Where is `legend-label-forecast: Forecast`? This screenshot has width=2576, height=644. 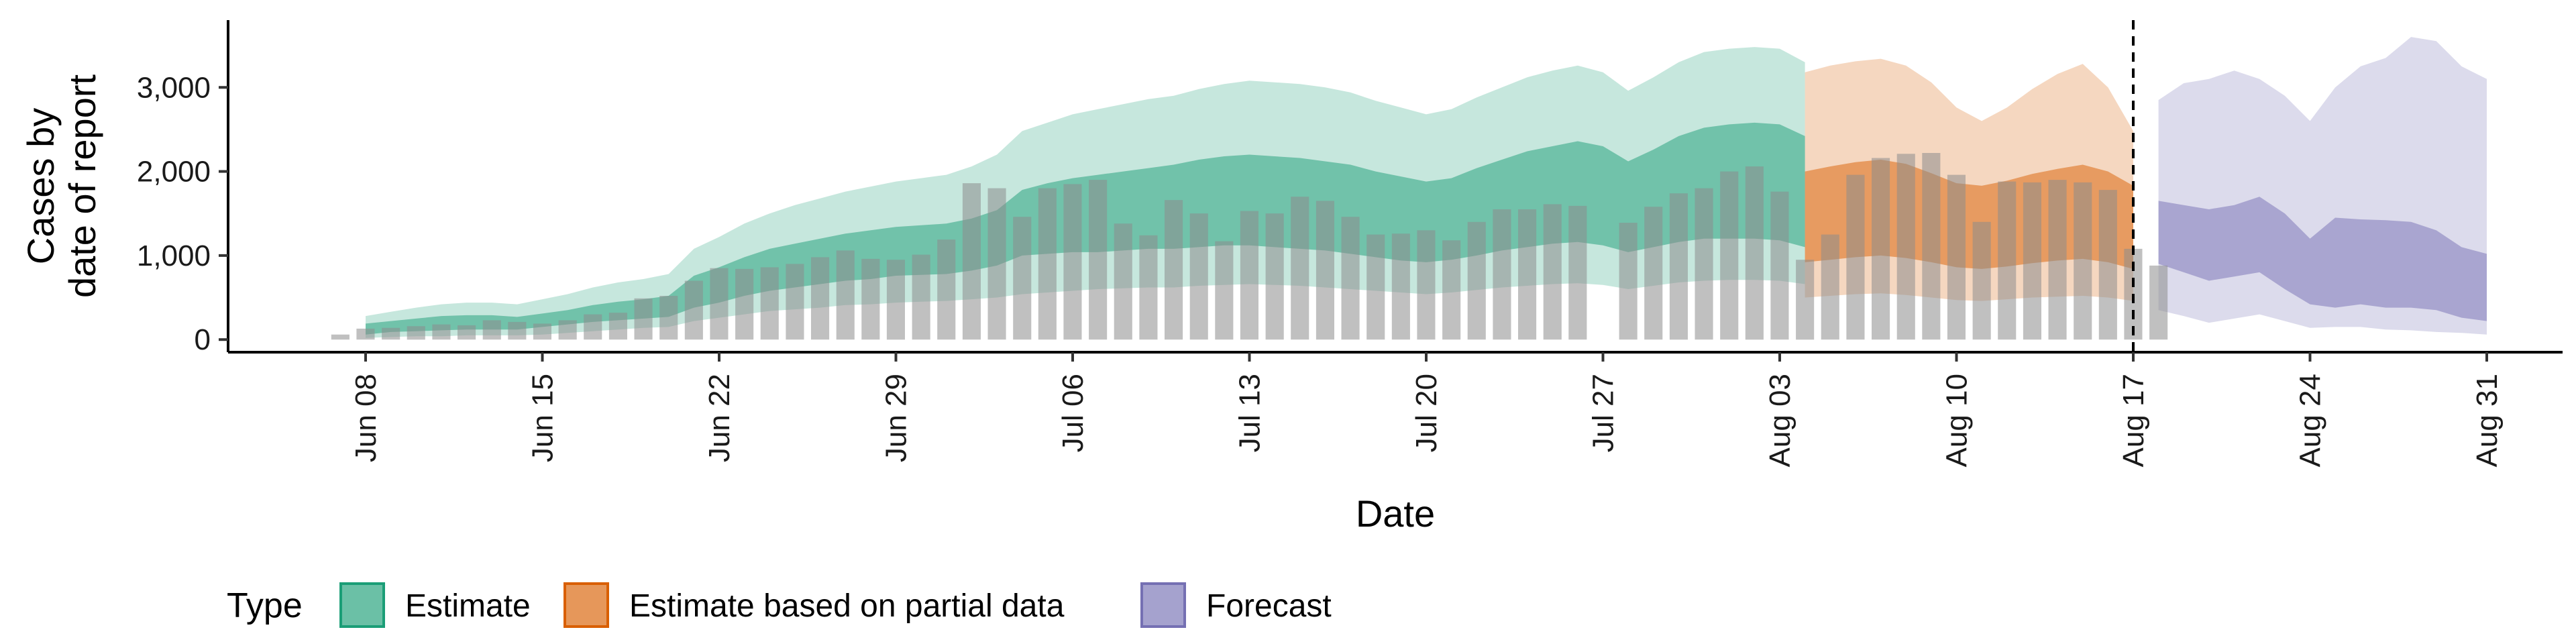
legend-label-forecast: Forecast is located at coordinates (1269, 606).